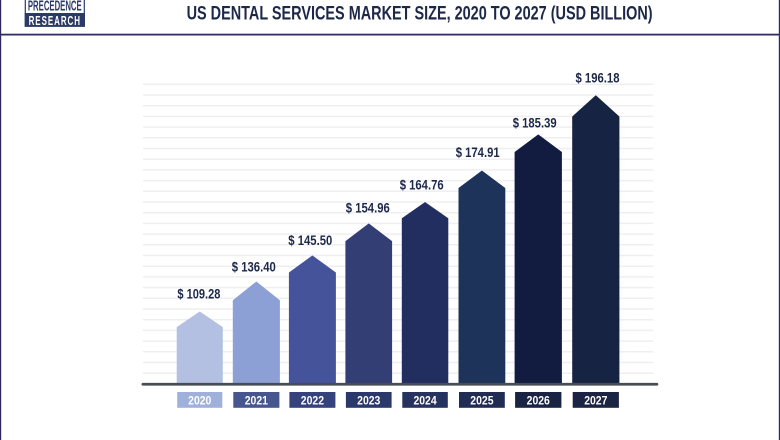 Image resolution: width=780 pixels, height=440 pixels. I want to click on svg-text: 2020, so click(199, 401).